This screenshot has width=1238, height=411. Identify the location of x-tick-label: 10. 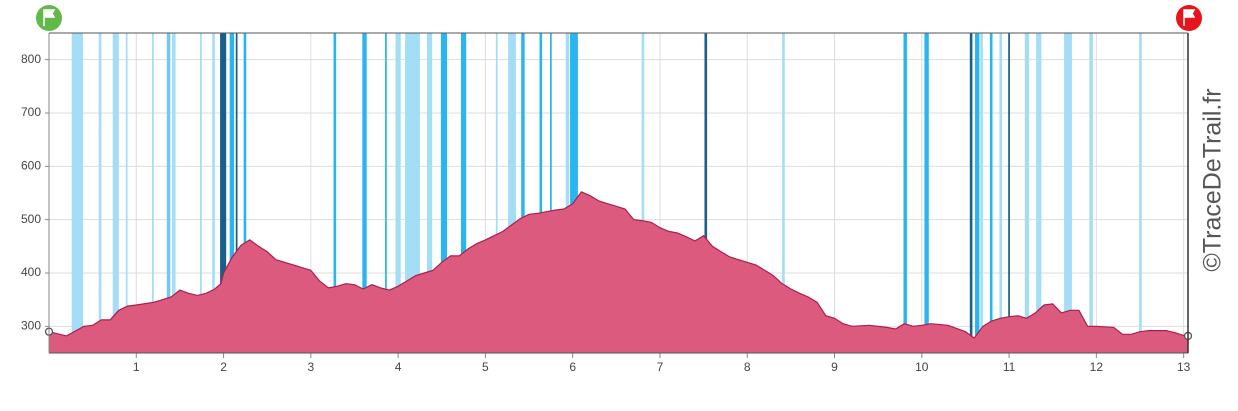
(922, 367).